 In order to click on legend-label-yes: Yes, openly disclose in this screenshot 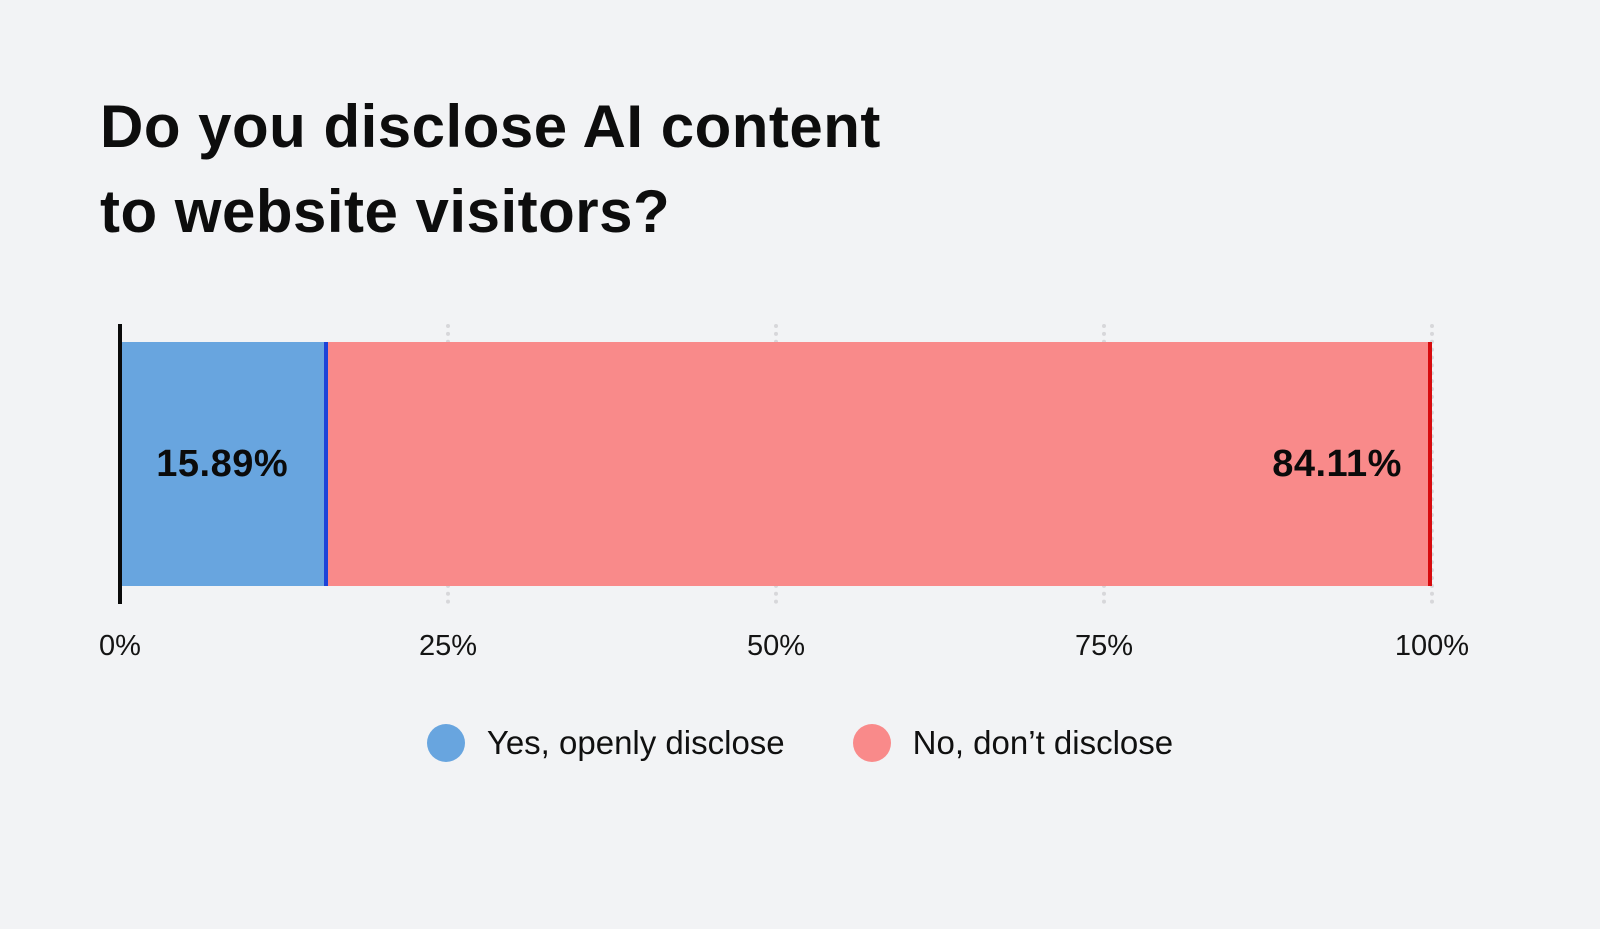, I will do `click(635, 743)`.